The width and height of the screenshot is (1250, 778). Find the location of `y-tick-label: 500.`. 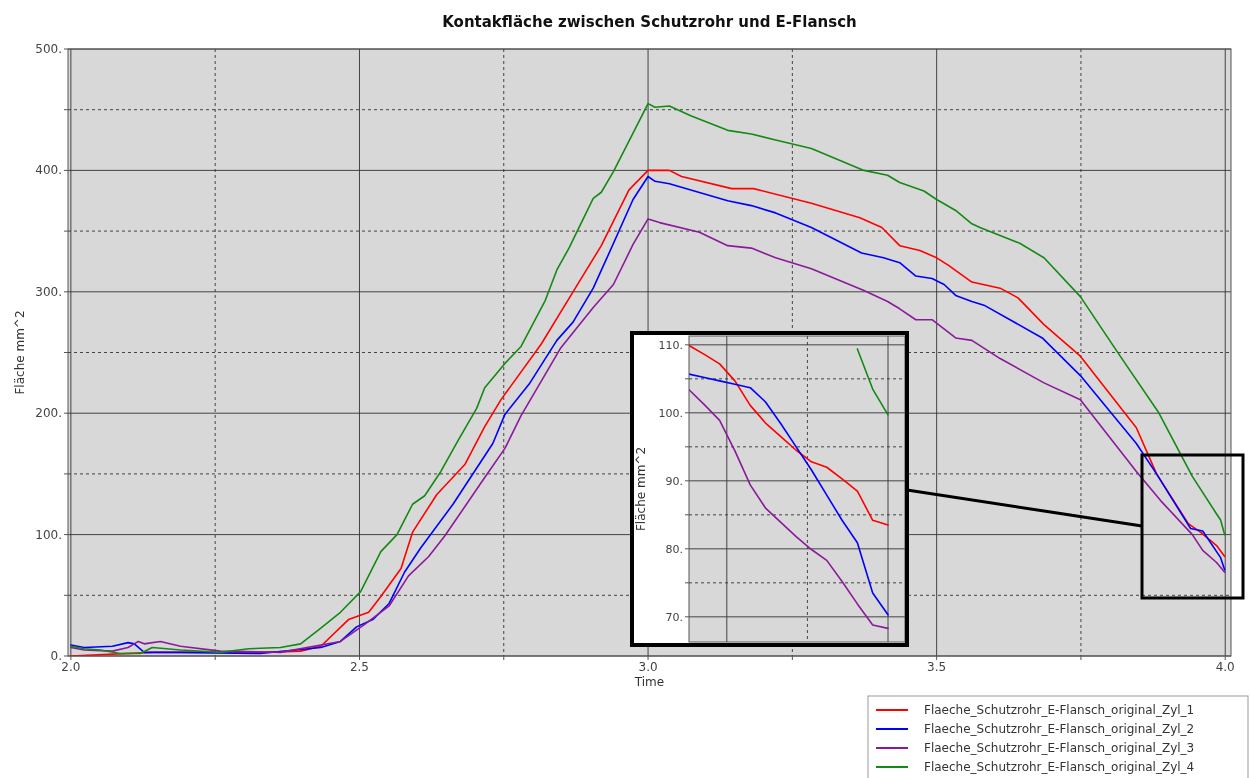

y-tick-label: 500. is located at coordinates (48, 49).